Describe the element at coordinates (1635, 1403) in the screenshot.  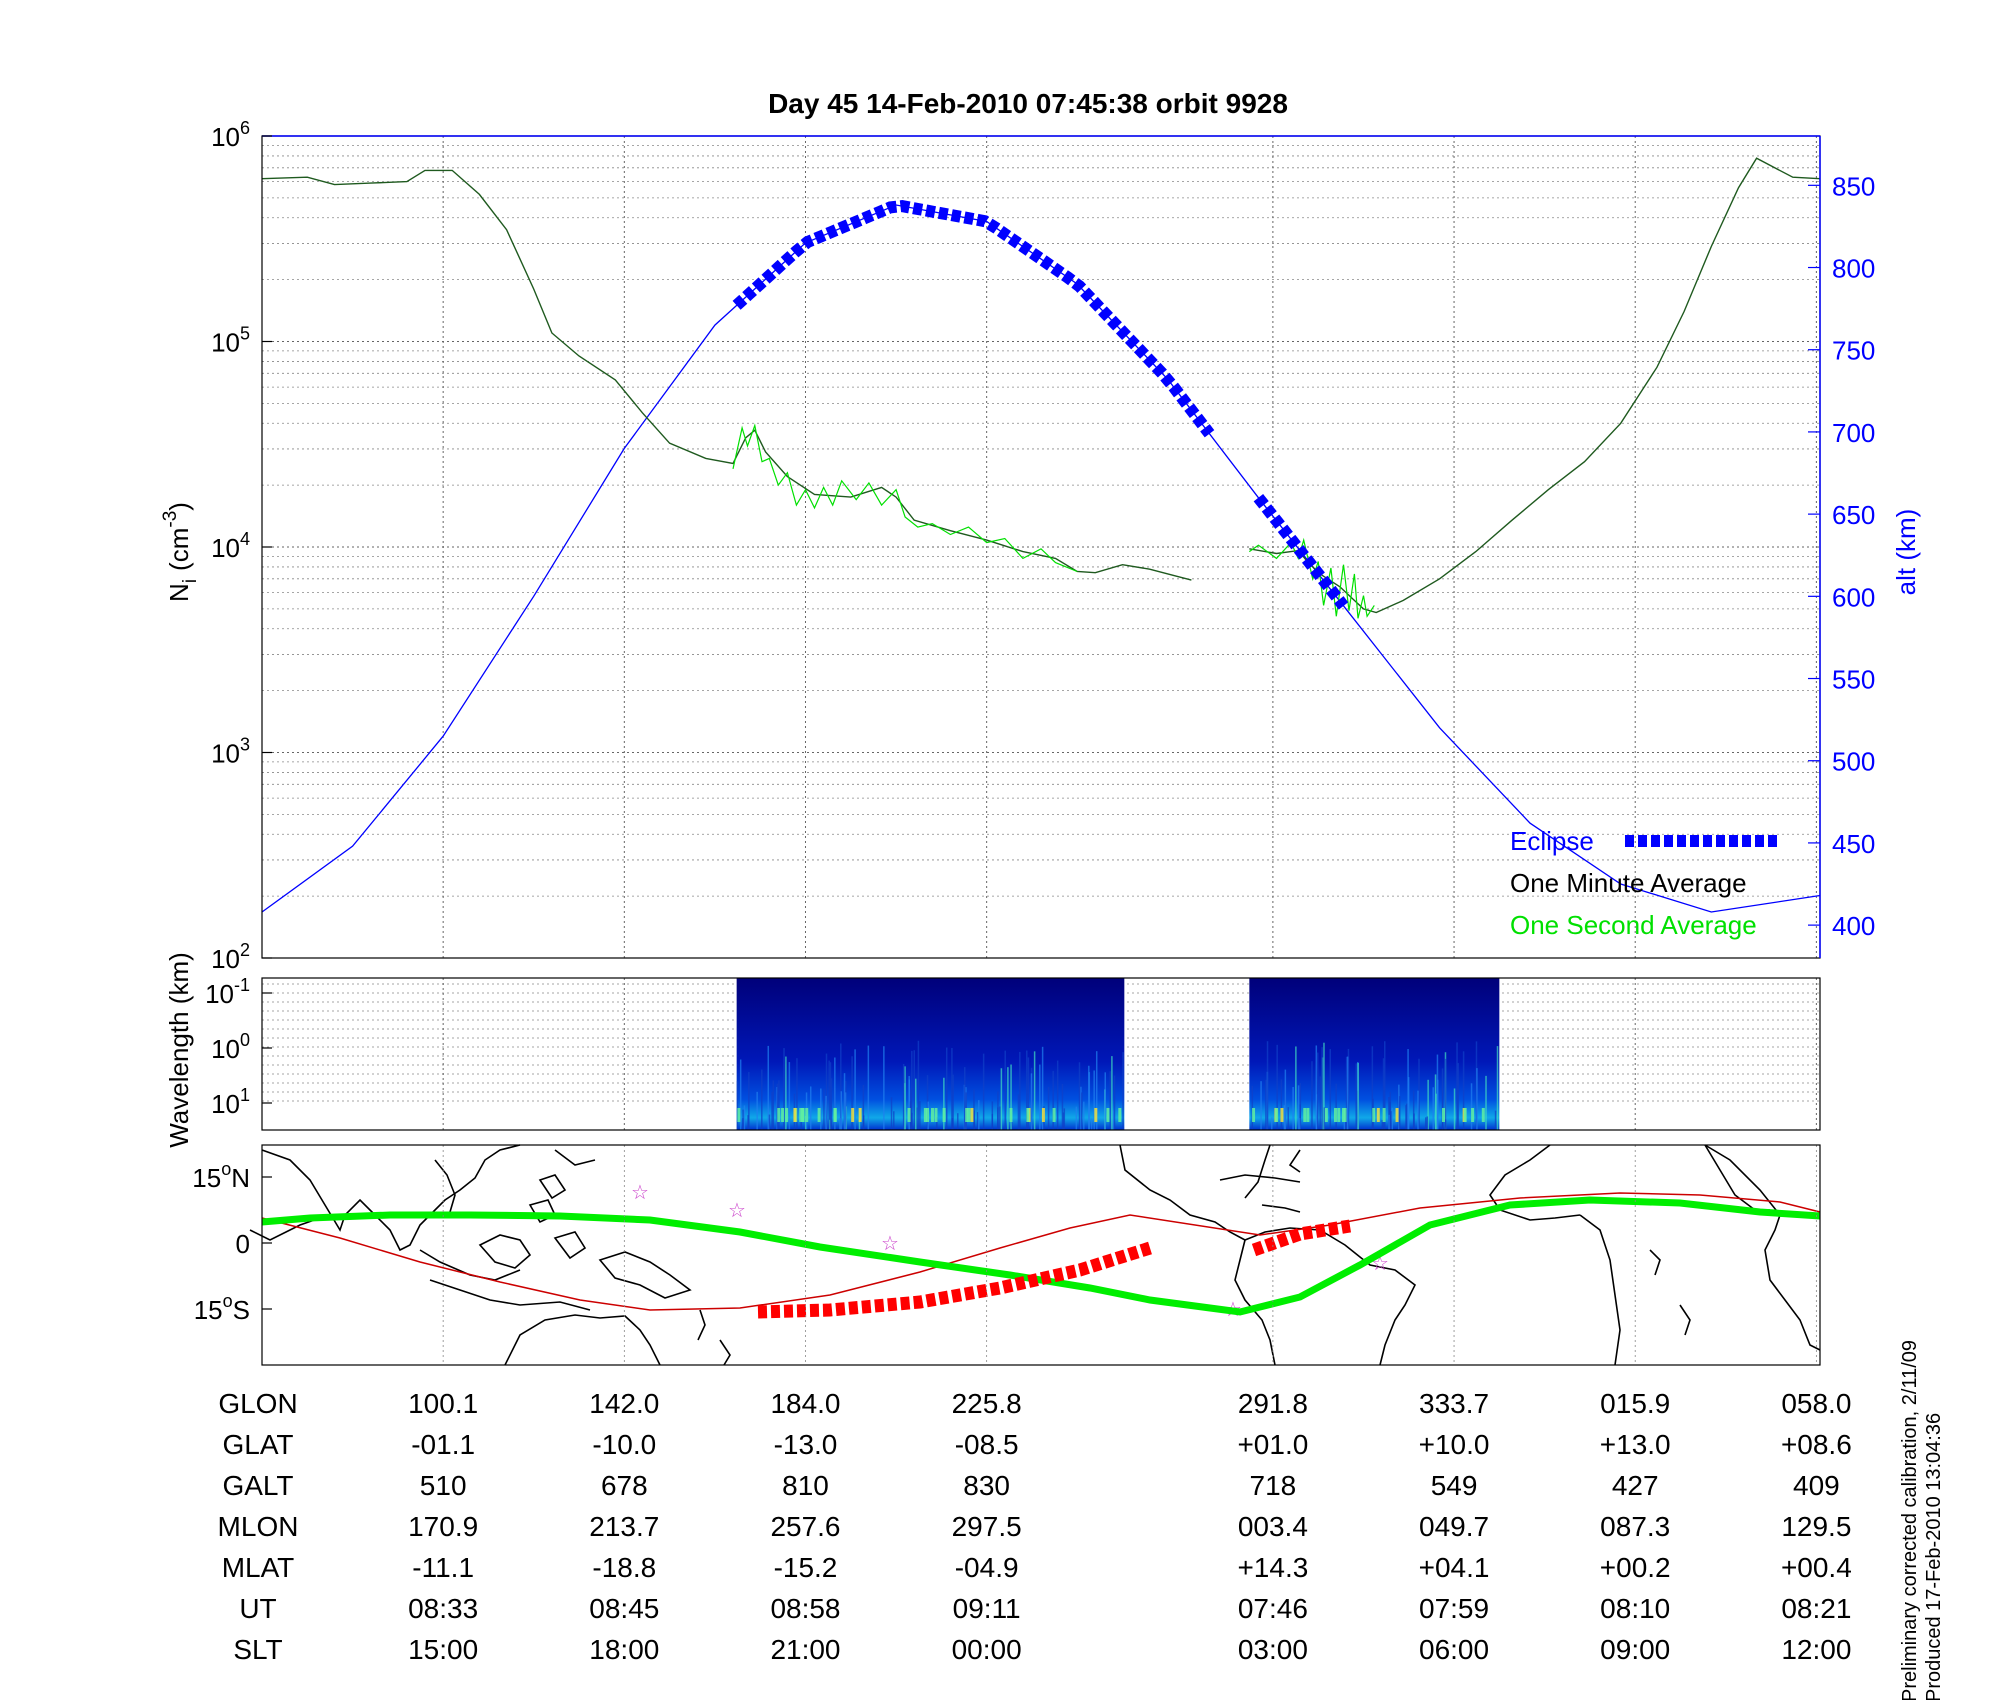
I see `table-cell: 015.9` at that location.